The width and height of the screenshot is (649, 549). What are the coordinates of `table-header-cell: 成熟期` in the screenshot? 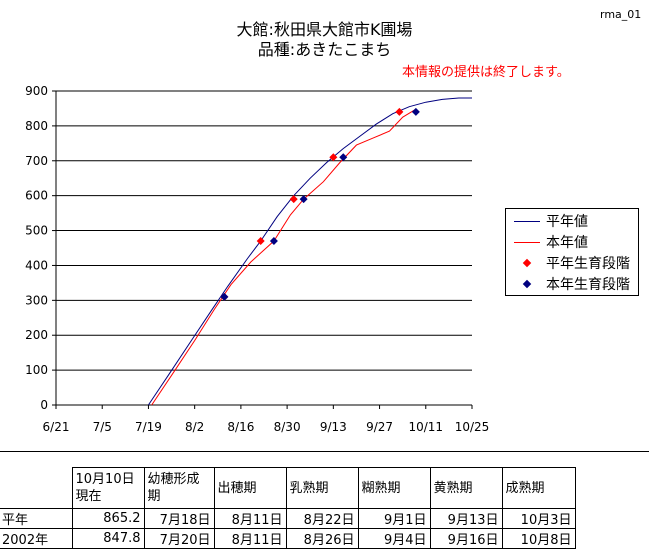 It's located at (538, 488).